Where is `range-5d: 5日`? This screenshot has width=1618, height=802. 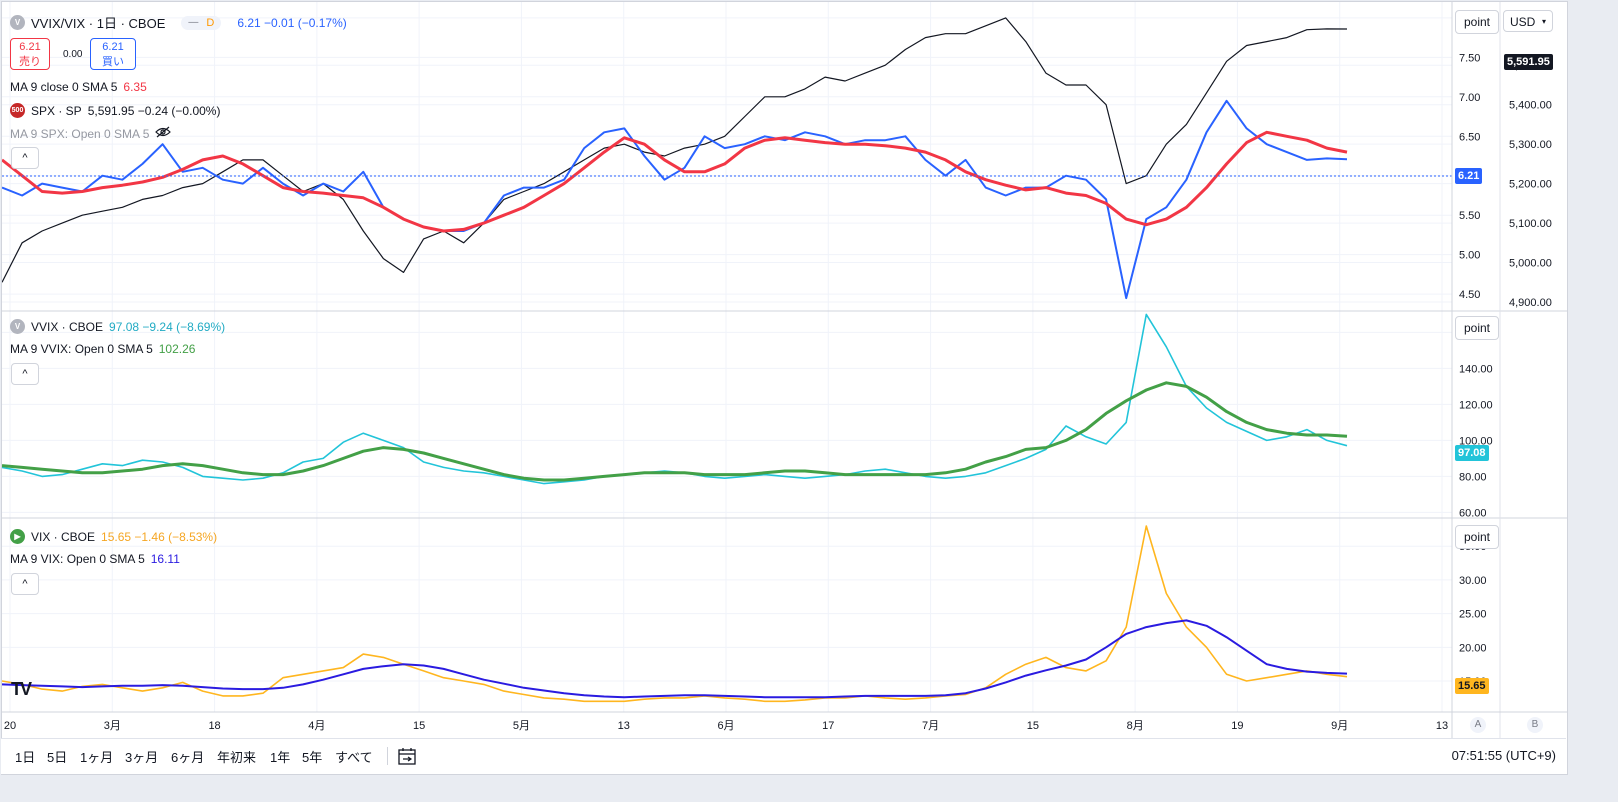
range-5d: 5日 is located at coordinates (57, 757).